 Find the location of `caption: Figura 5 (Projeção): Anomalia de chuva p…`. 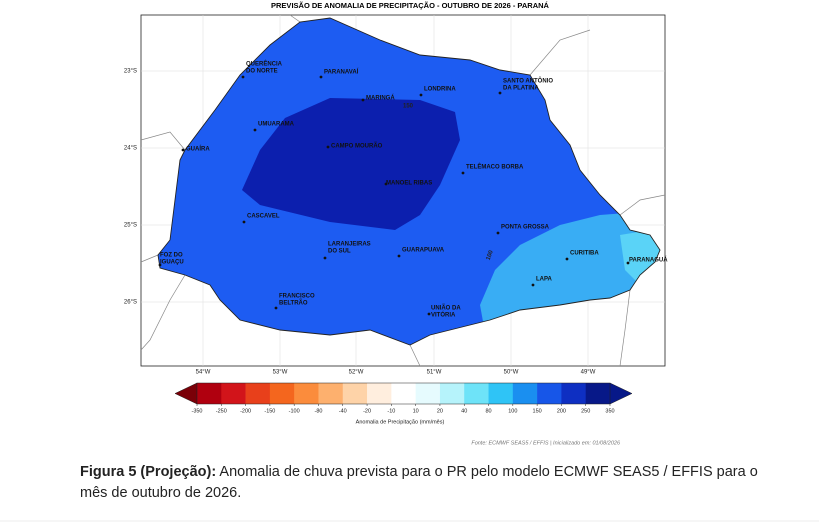

caption: Figura 5 (Projeção): Anomalia de chuva p… is located at coordinates (430, 483).